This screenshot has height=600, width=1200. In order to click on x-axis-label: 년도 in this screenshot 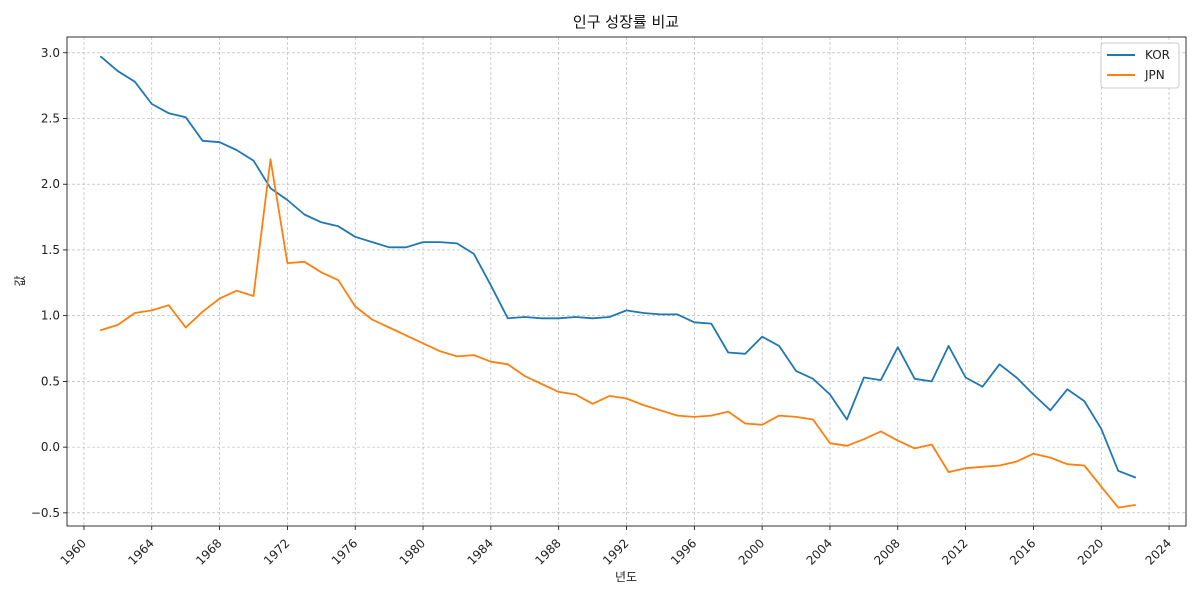, I will do `click(626, 577)`.